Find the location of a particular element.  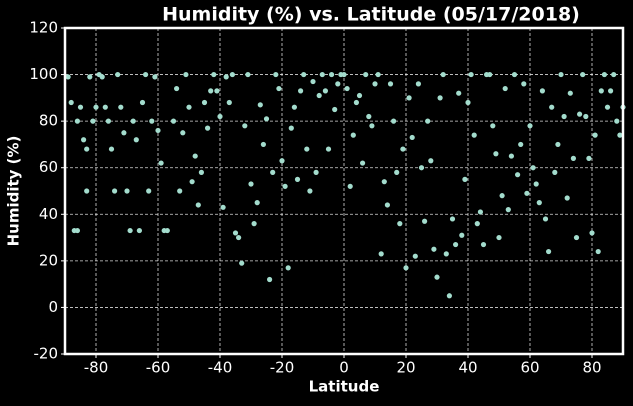

x-tick-label: -20 is located at coordinates (282, 368).